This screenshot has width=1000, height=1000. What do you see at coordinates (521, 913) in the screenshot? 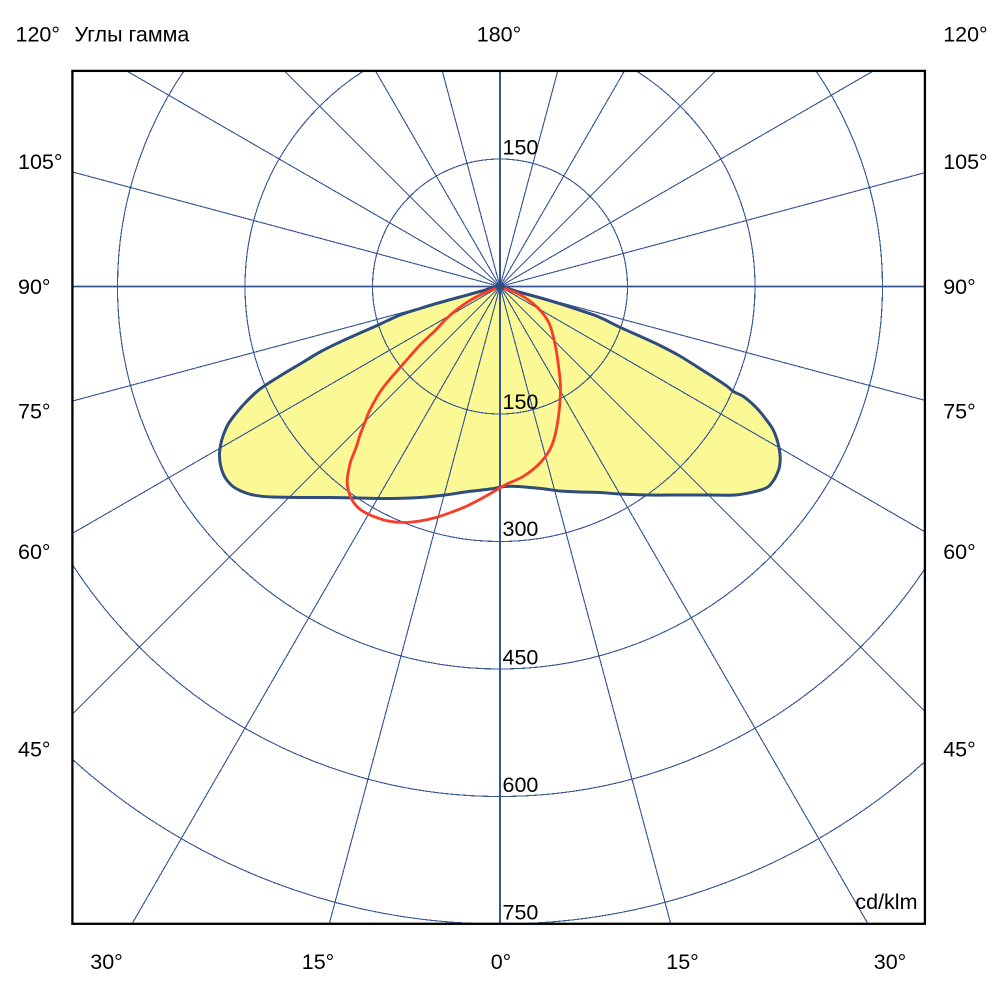
I see `svg-text: 750` at bounding box center [521, 913].